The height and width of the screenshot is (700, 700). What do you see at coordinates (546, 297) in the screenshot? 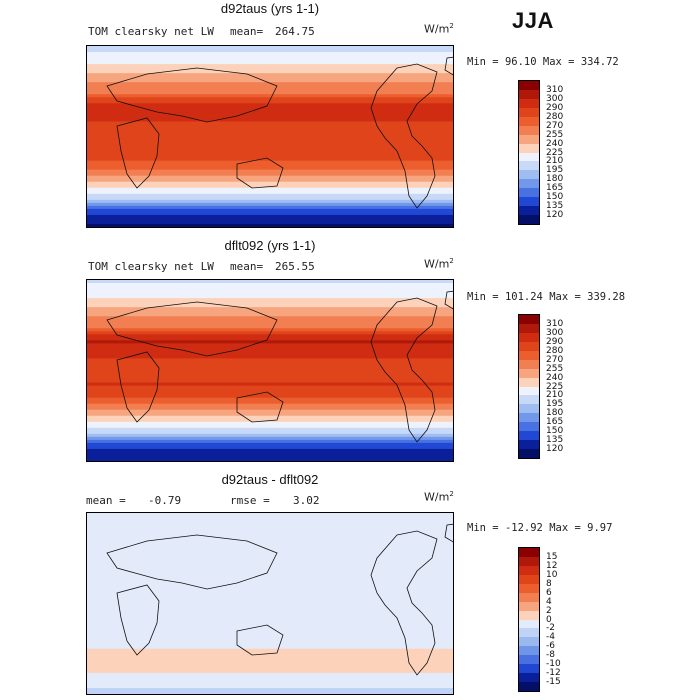
I see `panel-2-minmax: Min = 101.24 Max = 339.28` at bounding box center [546, 297].